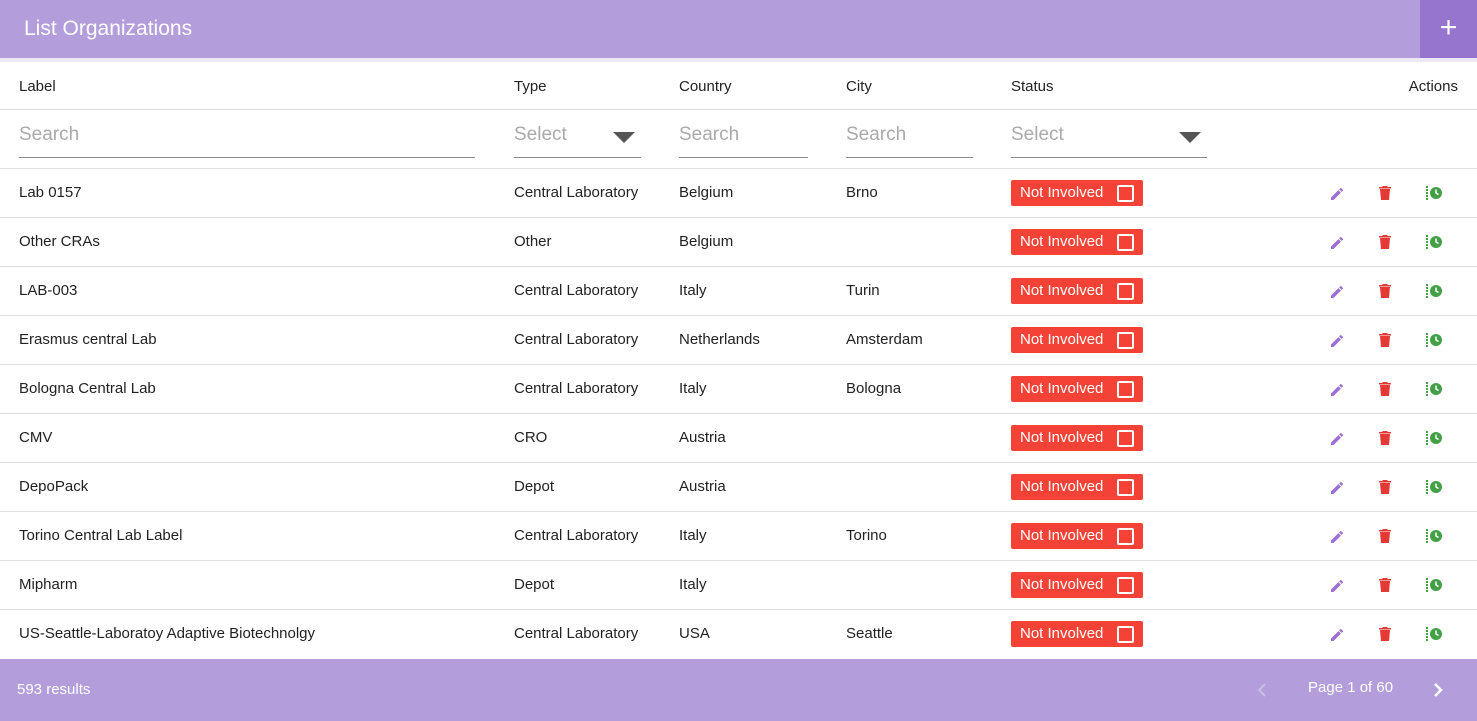 This screenshot has width=1477, height=721. What do you see at coordinates (1433, 86) in the screenshot?
I see `column-header: Actions` at bounding box center [1433, 86].